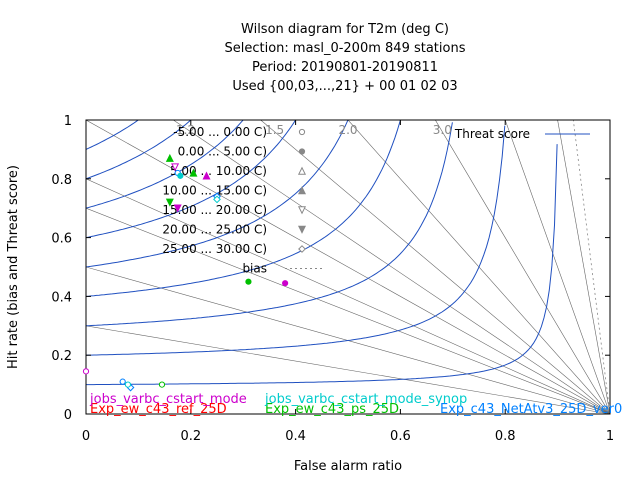 This screenshot has width=640, height=480. I want to click on bias-dashed-line, so click(591, 267).